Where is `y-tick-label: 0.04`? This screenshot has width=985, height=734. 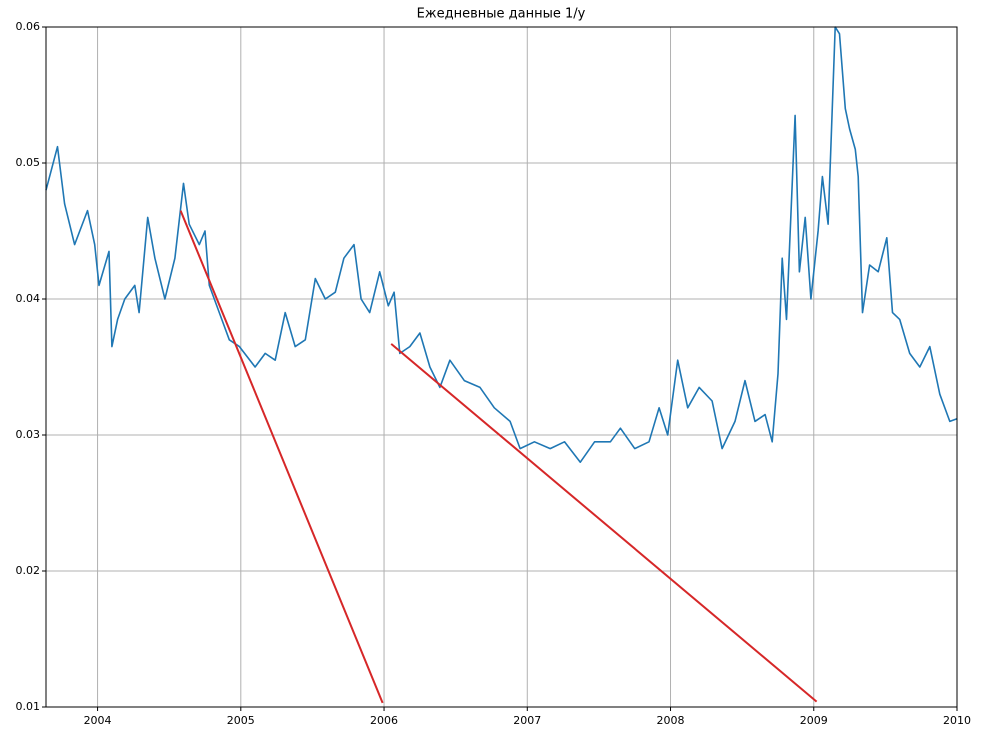
y-tick-label: 0.04 is located at coordinates (28, 298).